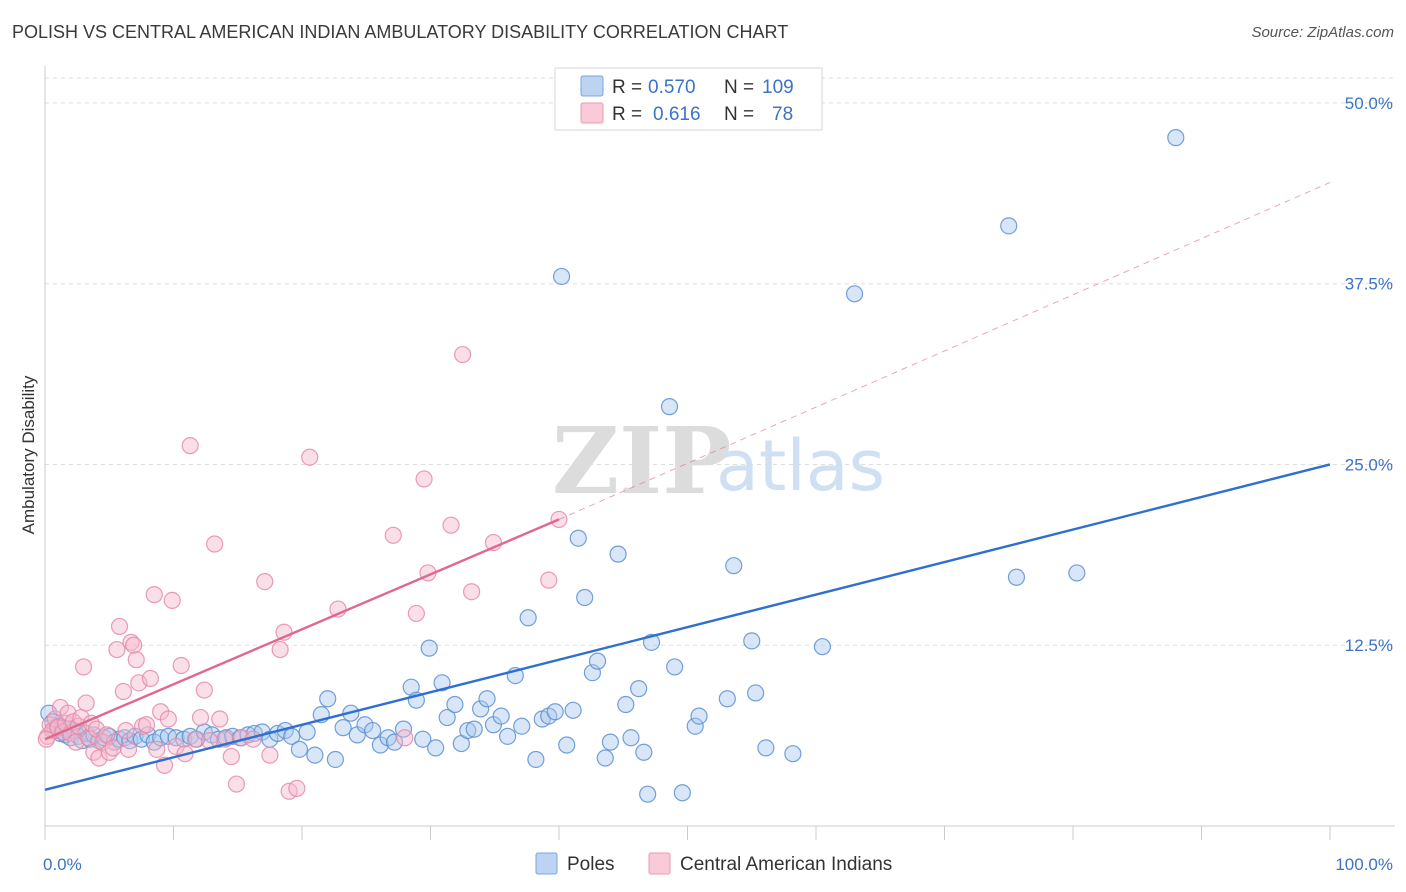  Describe the element at coordinates (627, 114) in the screenshot. I see `legend-r-label-cai: R =` at that location.